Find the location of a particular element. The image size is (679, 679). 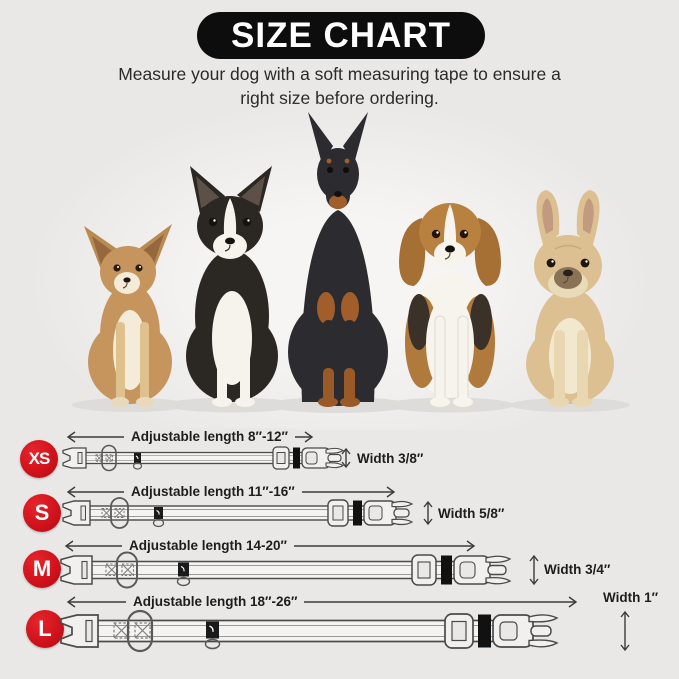

size-badge-s: S is located at coordinates (42, 513).